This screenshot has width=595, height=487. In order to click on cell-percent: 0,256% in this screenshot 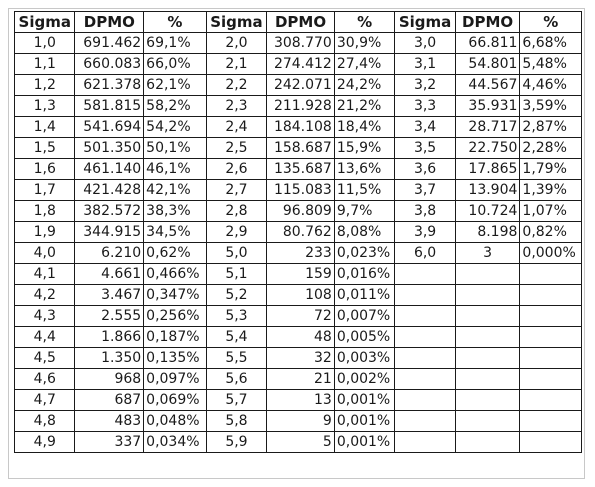, I will do `click(175, 316)`.